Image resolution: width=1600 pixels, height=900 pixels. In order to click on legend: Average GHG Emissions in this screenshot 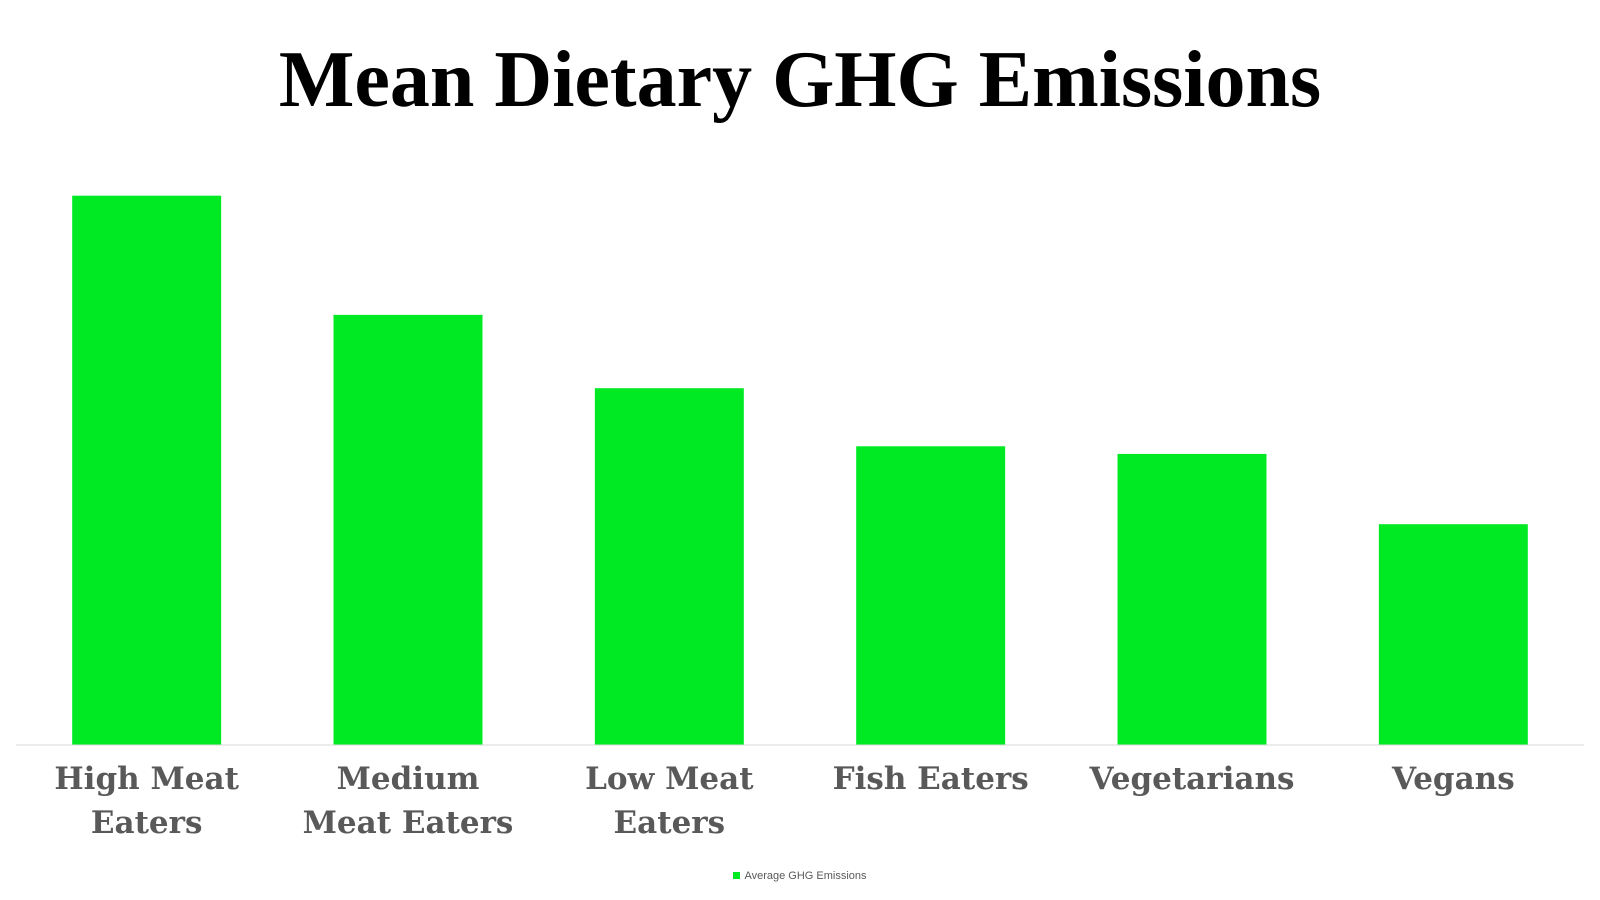, I will do `click(800, 876)`.